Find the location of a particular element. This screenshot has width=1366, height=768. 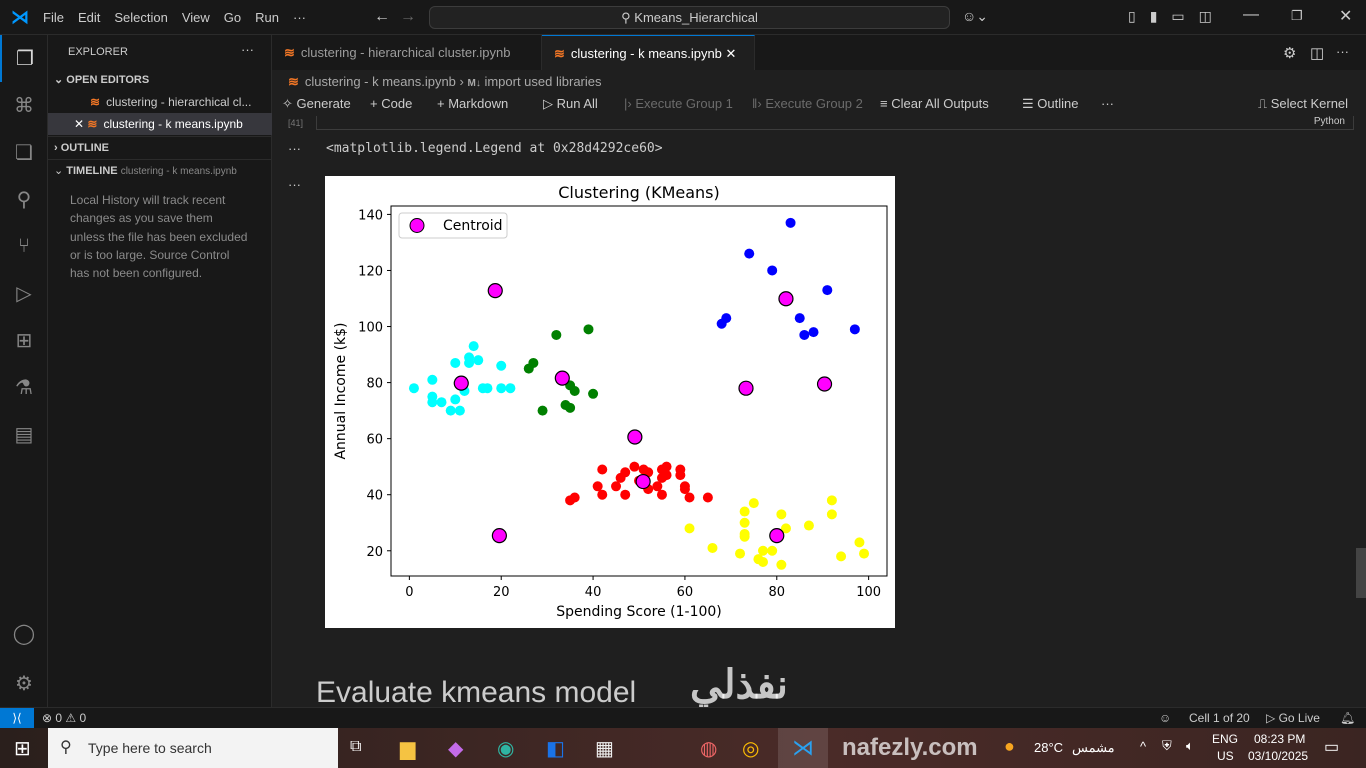

minimize-icon: — is located at coordinates (1251, 14).